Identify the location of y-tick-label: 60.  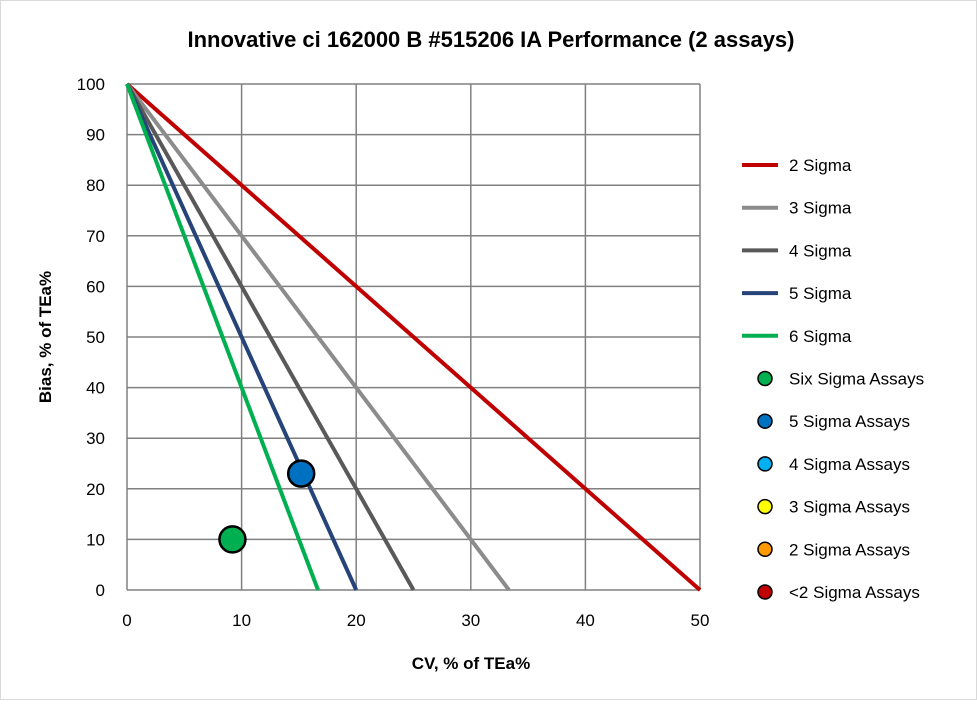
(95, 286).